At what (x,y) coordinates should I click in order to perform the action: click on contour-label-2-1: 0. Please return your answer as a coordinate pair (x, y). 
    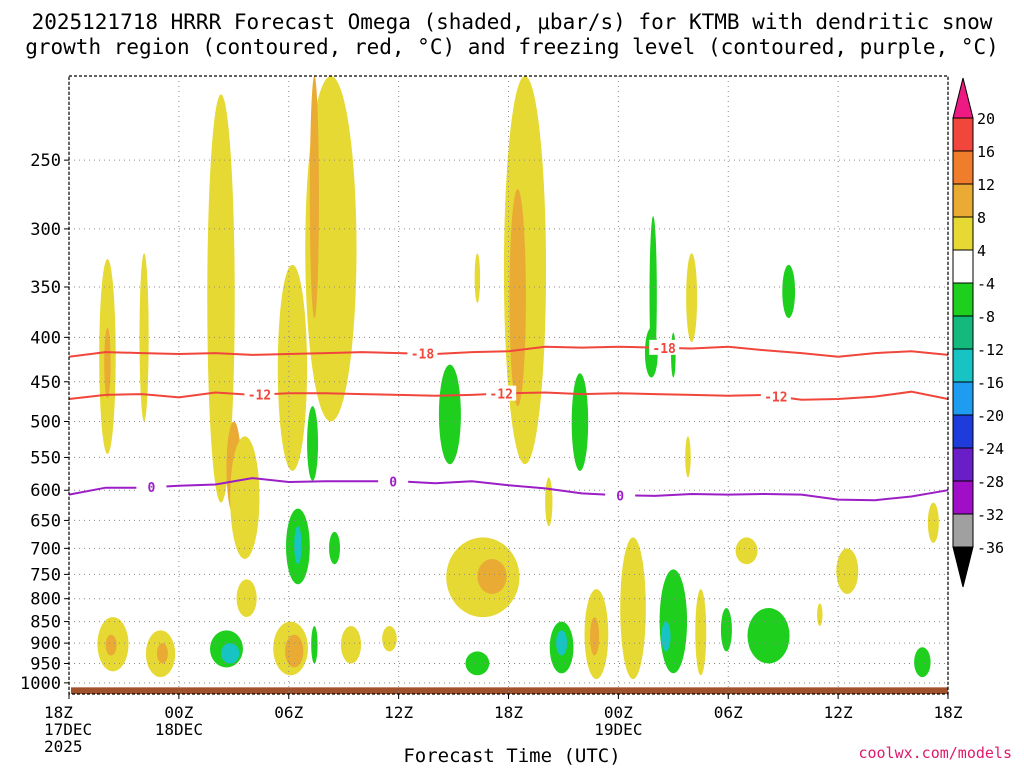
    Looking at the image, I should click on (393, 482).